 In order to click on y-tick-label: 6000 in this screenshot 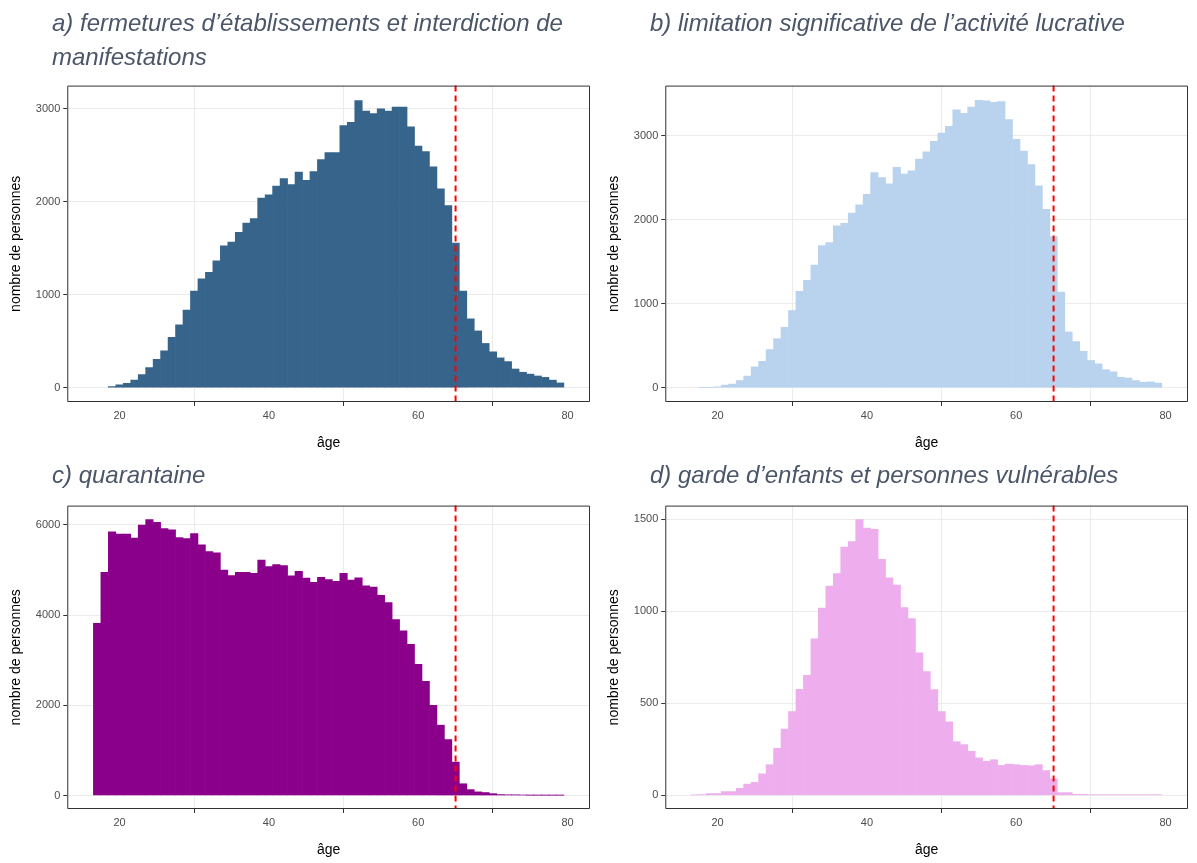, I will do `click(48, 524)`.